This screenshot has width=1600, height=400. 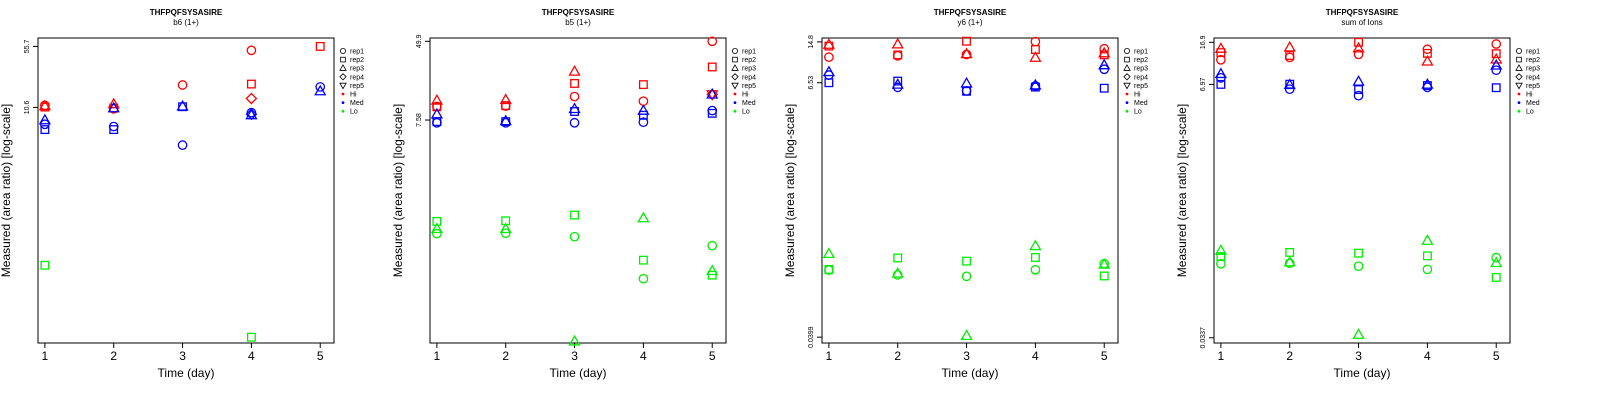 I want to click on legend-item-rep1: rep1, so click(x=351, y=51).